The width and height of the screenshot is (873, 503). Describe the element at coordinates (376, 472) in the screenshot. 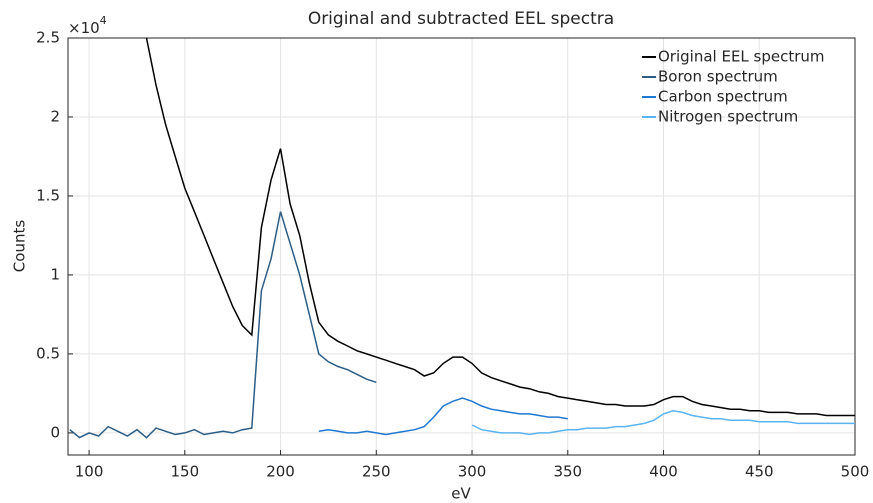

I see `x-tick-label: 250` at that location.